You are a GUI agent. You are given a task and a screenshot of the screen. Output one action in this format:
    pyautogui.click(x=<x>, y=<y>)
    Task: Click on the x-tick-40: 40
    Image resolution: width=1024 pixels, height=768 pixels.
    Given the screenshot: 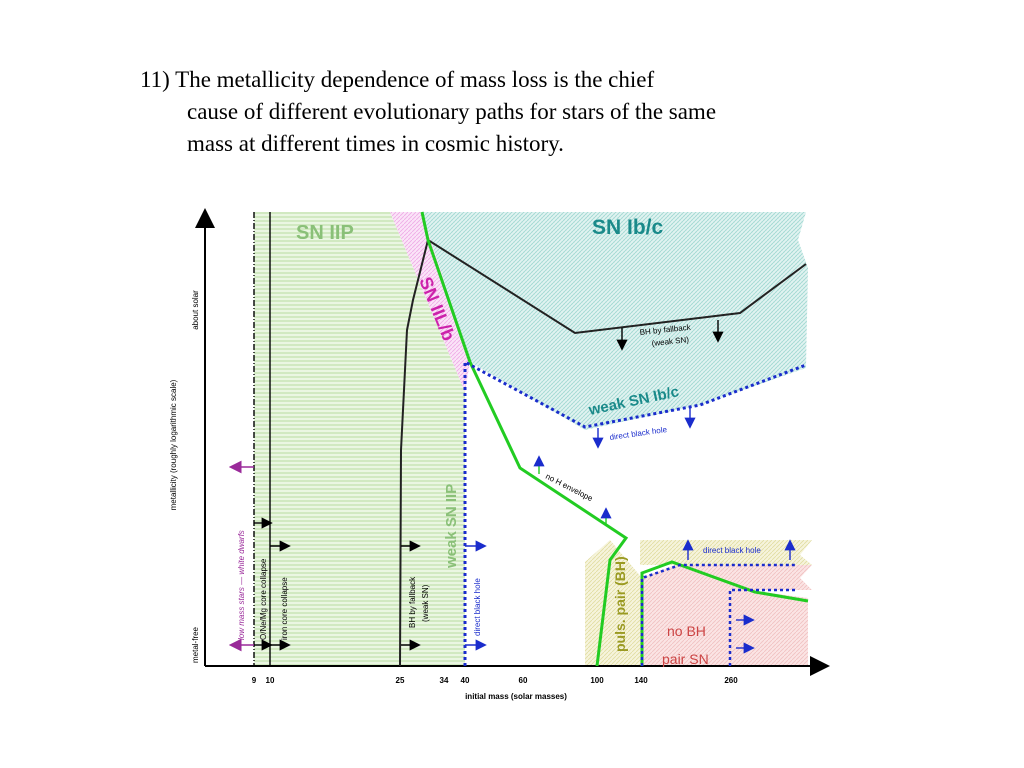 What is the action you would take?
    pyautogui.click(x=465, y=680)
    